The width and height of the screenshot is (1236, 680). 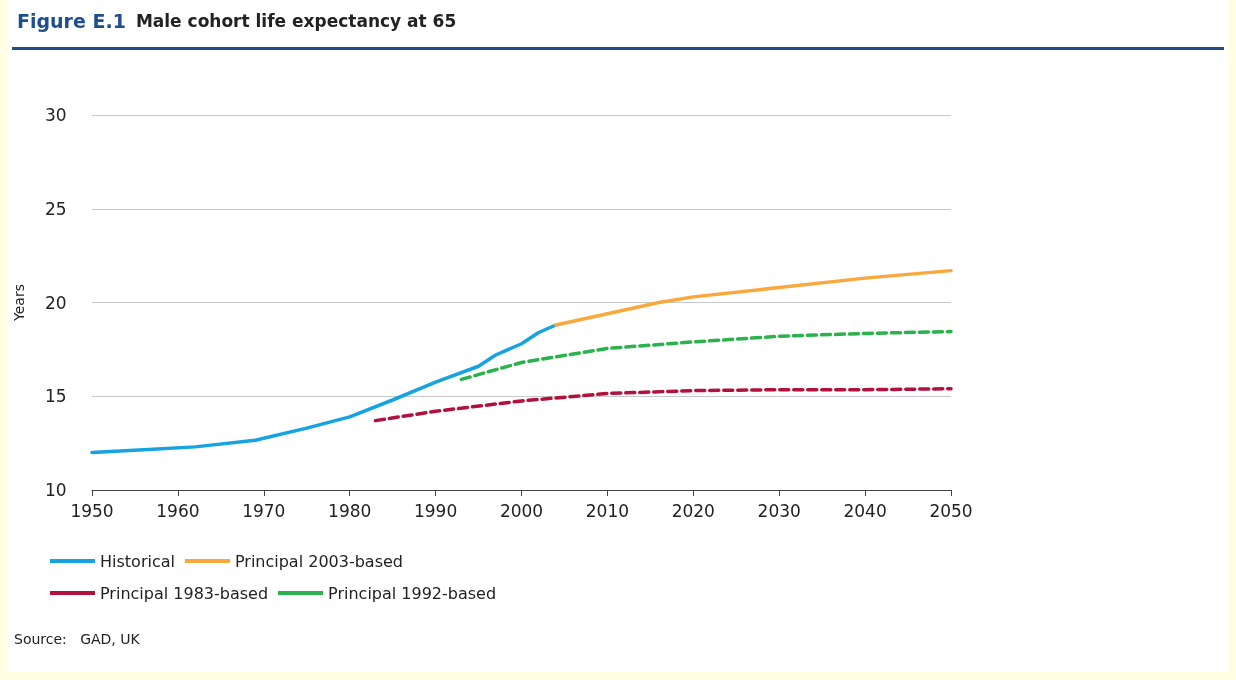 I want to click on x-tick-label: 1960, so click(x=178, y=510).